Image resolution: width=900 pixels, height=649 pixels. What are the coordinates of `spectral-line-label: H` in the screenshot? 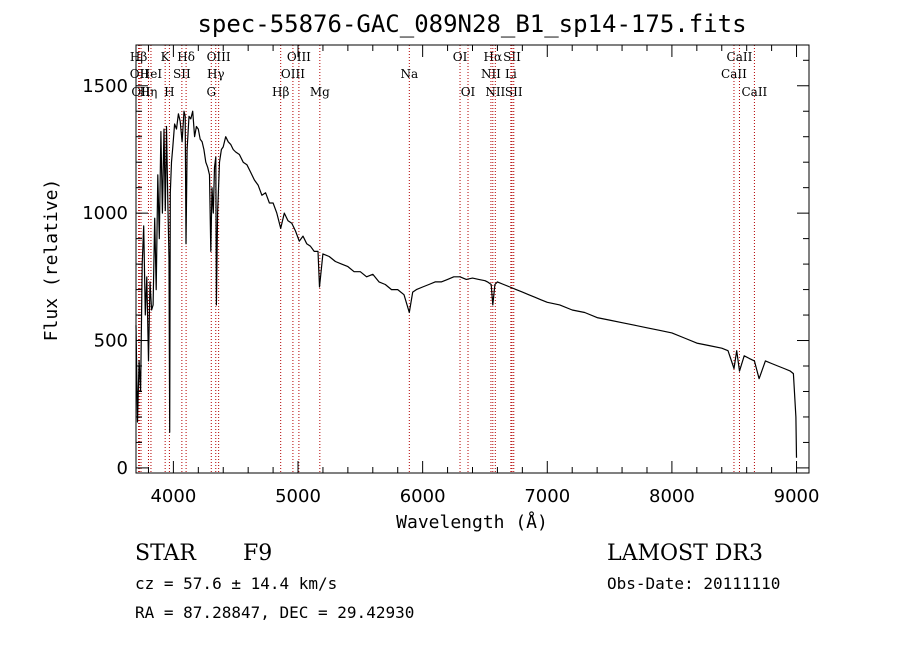 It's located at (169, 92).